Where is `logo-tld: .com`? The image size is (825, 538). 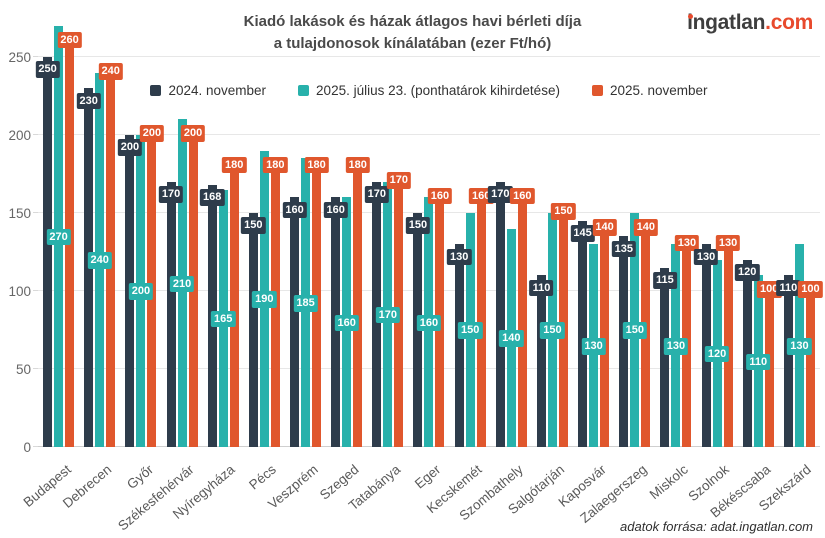
logo-tld: .com is located at coordinates (789, 22).